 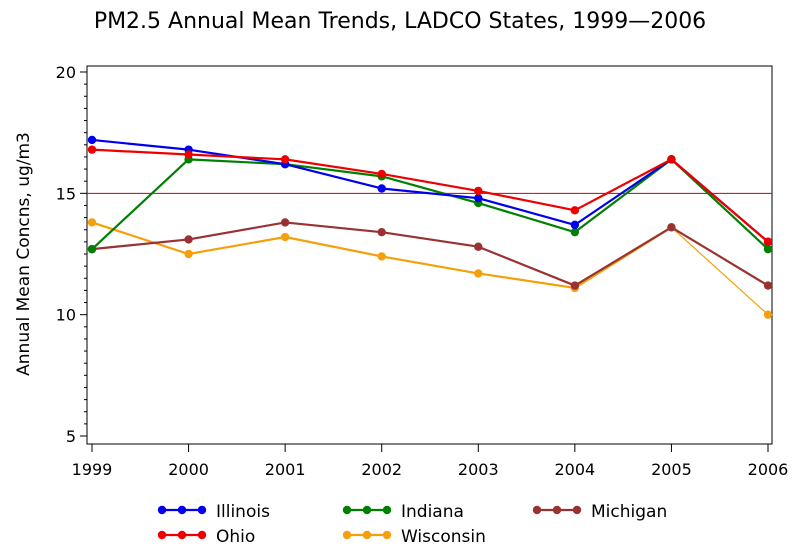 What do you see at coordinates (768, 469) in the screenshot?
I see `x-tick-label: 2006` at bounding box center [768, 469].